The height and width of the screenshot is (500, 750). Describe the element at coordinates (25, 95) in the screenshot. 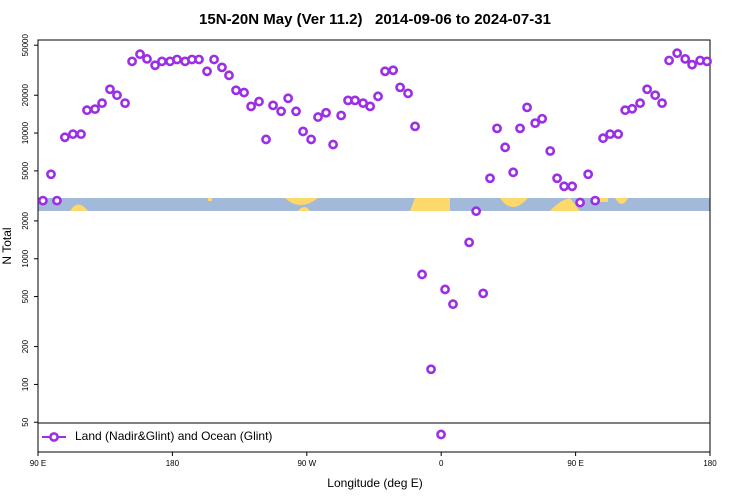

I see `y-tick-label: 20000` at that location.